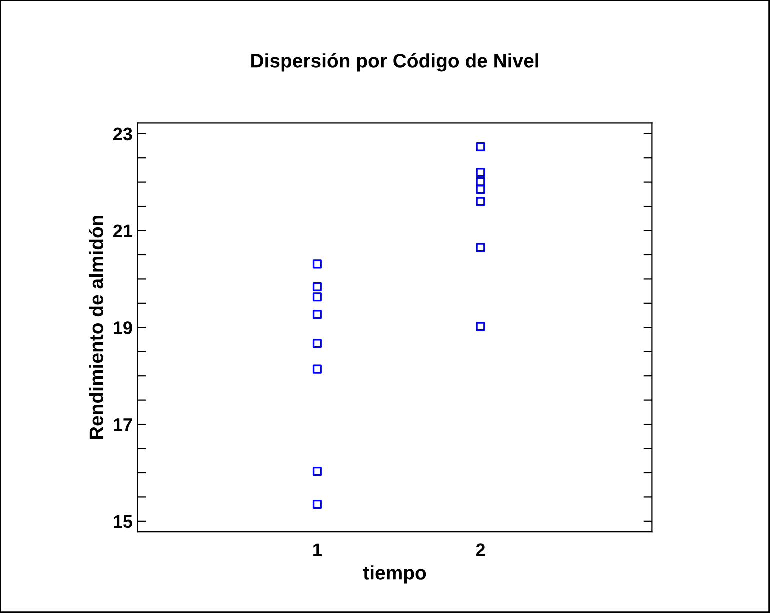 This screenshot has width=770, height=613. I want to click on y-tick-label: 23, so click(123, 134).